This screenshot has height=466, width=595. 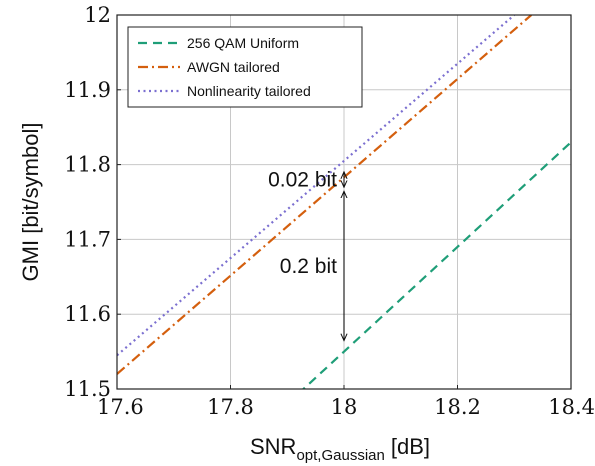 I want to click on legend-label: 256 QAM Uniform, so click(x=243, y=43).